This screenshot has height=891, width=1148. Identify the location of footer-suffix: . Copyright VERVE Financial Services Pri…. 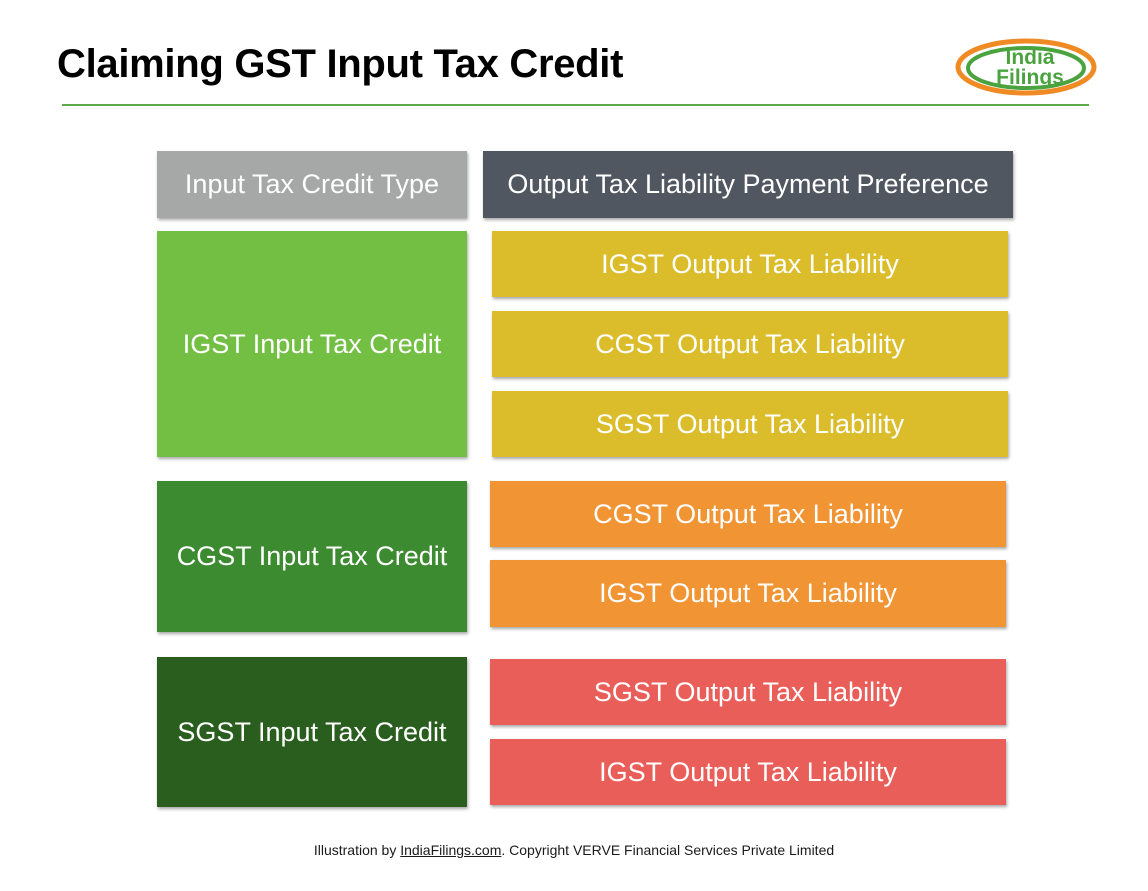
(668, 850).